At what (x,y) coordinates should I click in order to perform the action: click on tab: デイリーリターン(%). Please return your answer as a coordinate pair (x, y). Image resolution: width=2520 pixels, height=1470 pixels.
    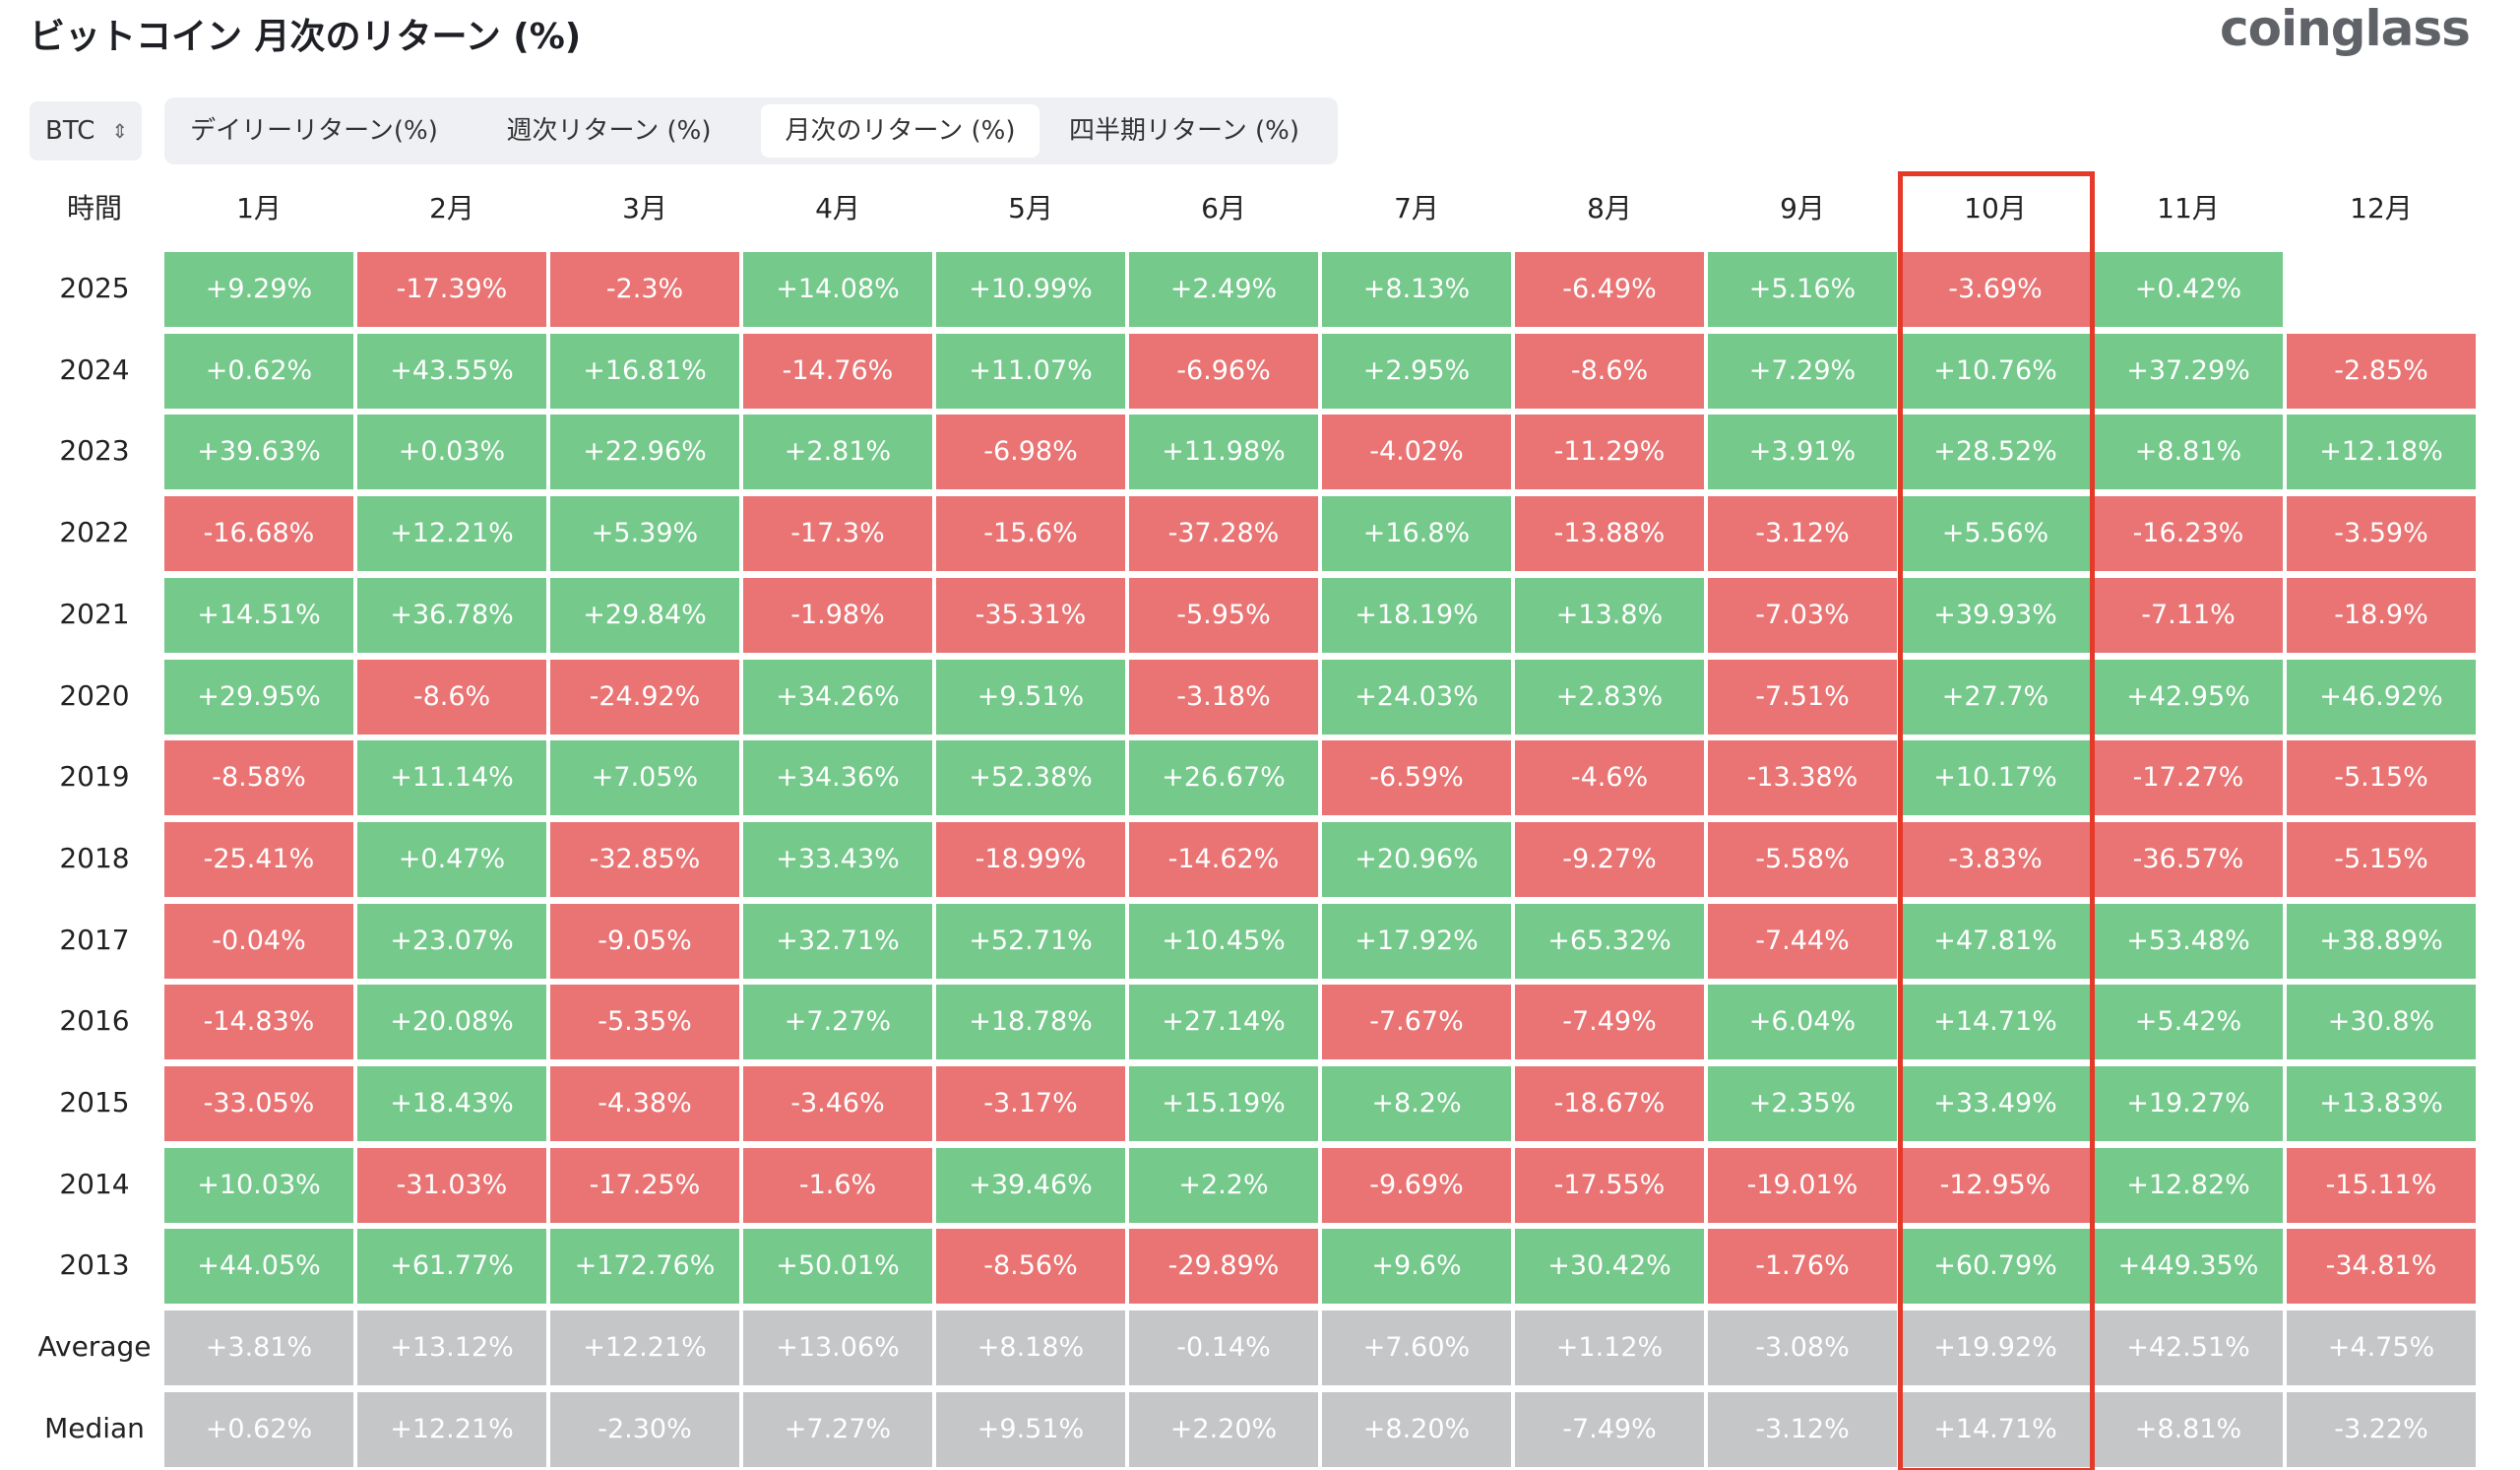
    Looking at the image, I should click on (314, 131).